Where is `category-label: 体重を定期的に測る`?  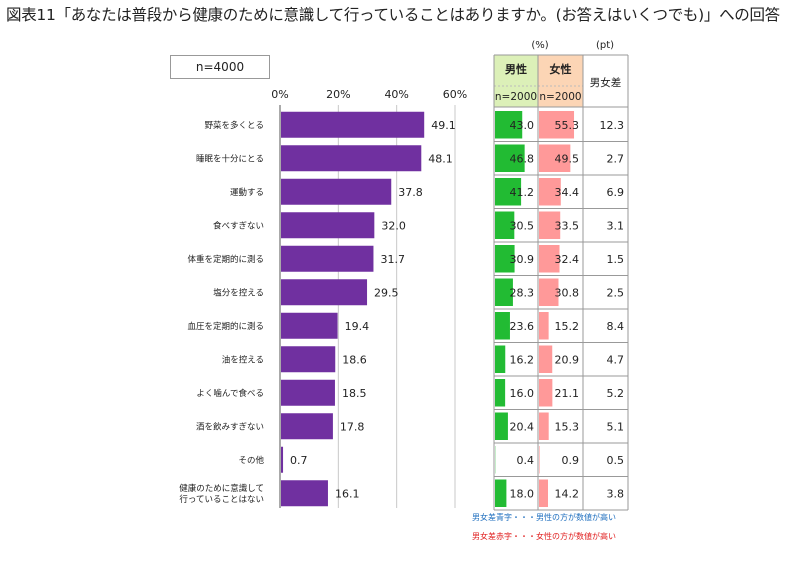
category-label: 体重を定期的に測る is located at coordinates (225, 259).